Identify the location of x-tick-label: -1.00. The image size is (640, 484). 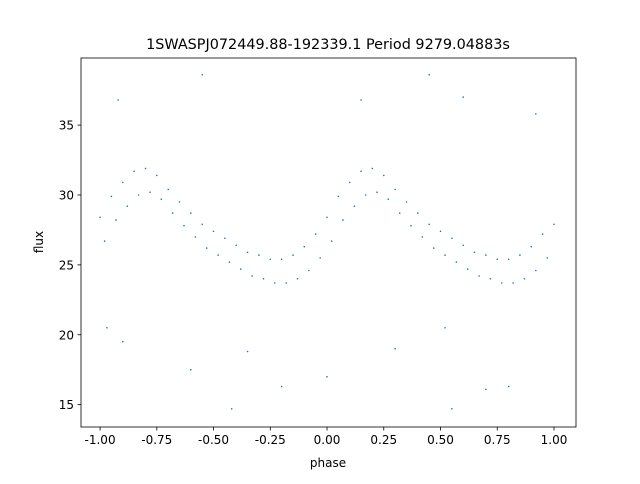
(100, 440).